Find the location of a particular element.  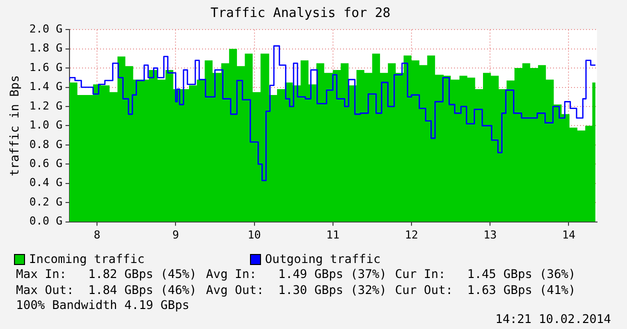

text: 14:21 10.02.2014 is located at coordinates (553, 319).